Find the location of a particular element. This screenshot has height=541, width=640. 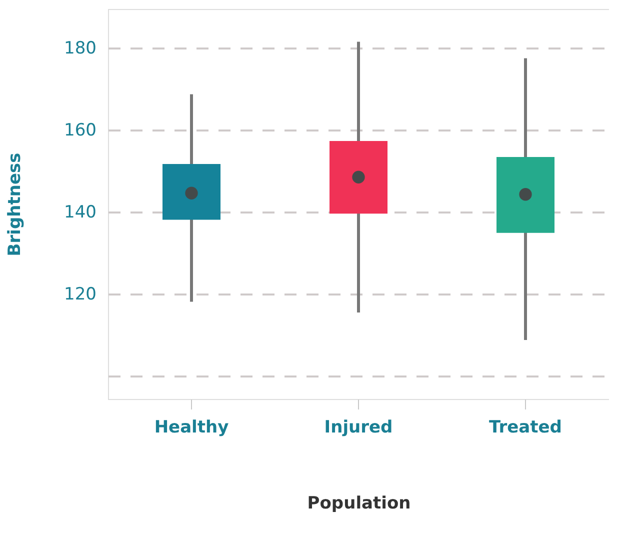

x-axis-title: Population is located at coordinates (359, 504).